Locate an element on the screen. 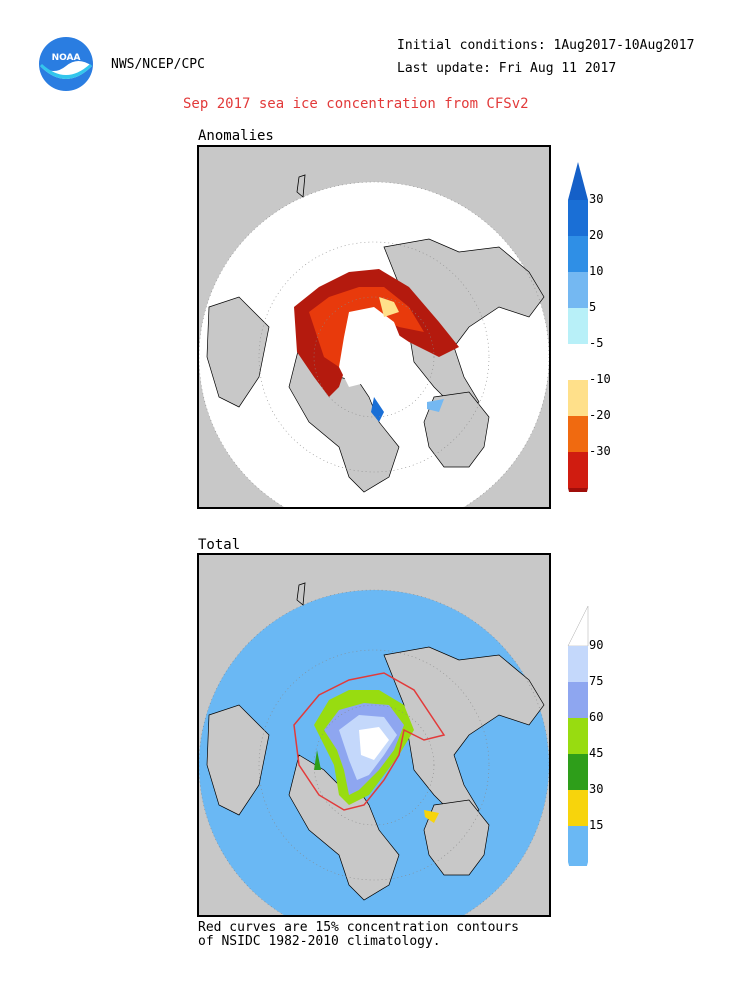 The image size is (750, 999). anom-land-scandinavia is located at coordinates (238, 352).